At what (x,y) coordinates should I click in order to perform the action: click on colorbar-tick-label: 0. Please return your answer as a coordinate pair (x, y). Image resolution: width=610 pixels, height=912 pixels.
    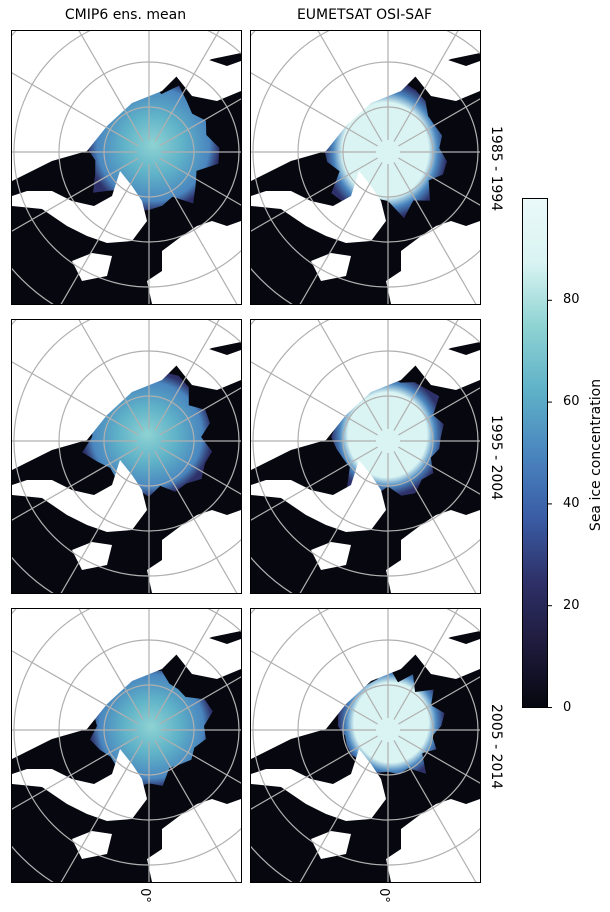
    Looking at the image, I should click on (567, 707).